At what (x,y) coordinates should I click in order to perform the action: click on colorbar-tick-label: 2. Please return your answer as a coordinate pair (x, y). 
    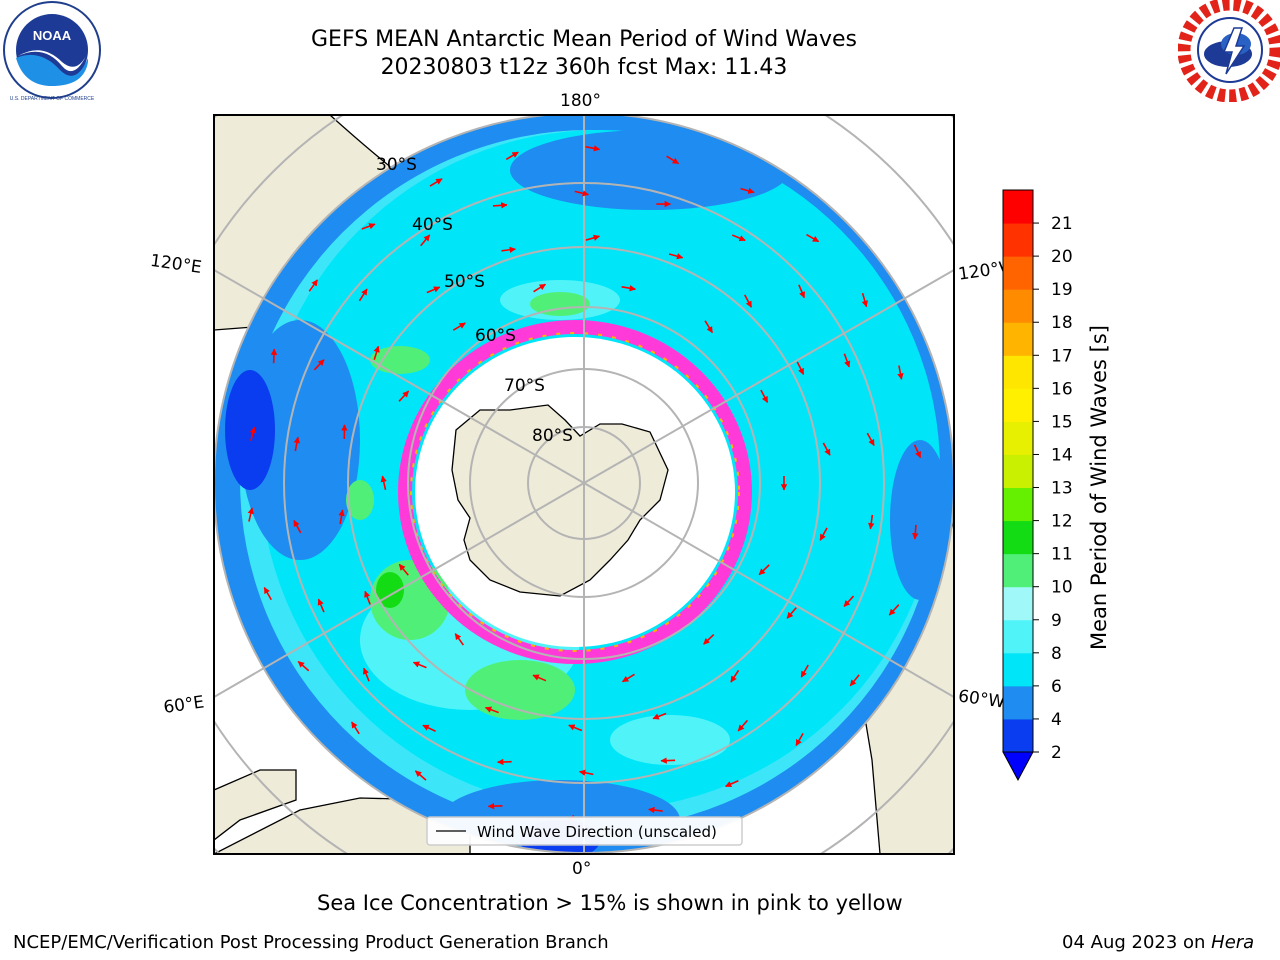
    Looking at the image, I should click on (1056, 753).